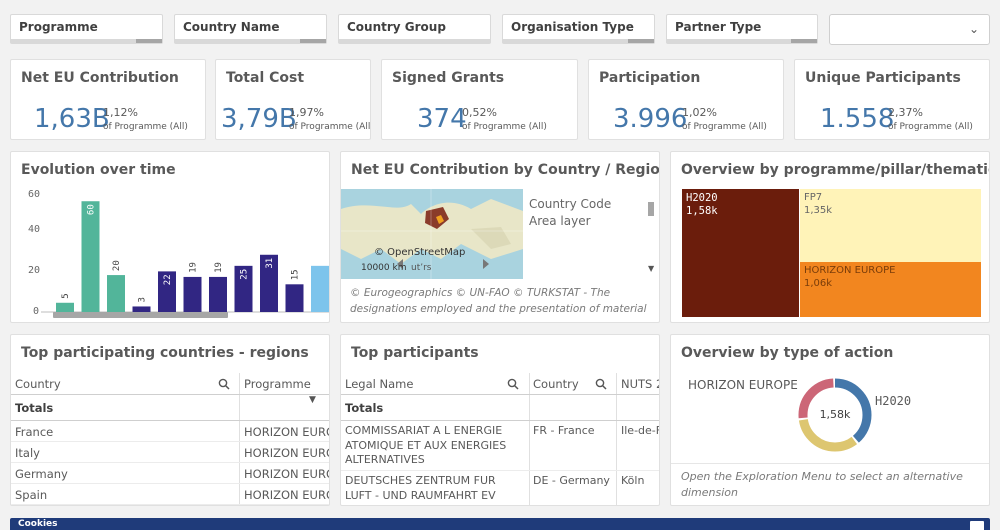 This screenshot has height=530, width=1000. I want to click on filter-label: Organisation Type, so click(572, 27).